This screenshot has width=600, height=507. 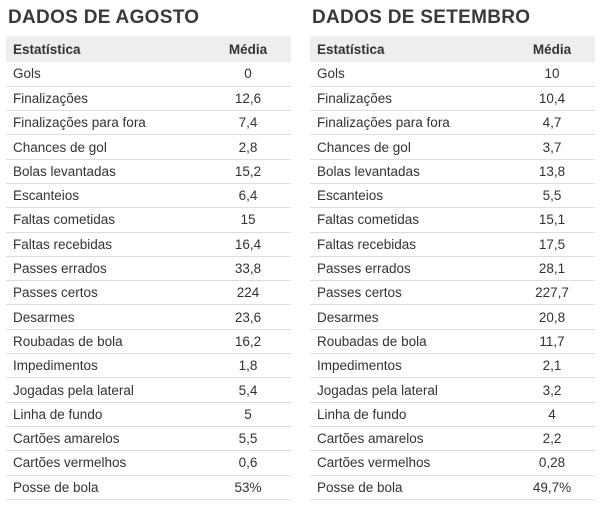 What do you see at coordinates (248, 196) in the screenshot?
I see `stat-value: 6,4` at bounding box center [248, 196].